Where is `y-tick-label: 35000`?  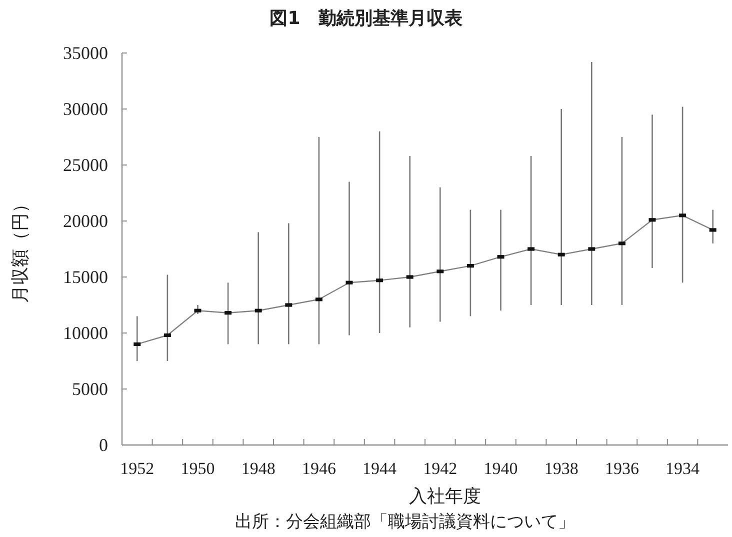 y-tick-label: 35000 is located at coordinates (85, 53).